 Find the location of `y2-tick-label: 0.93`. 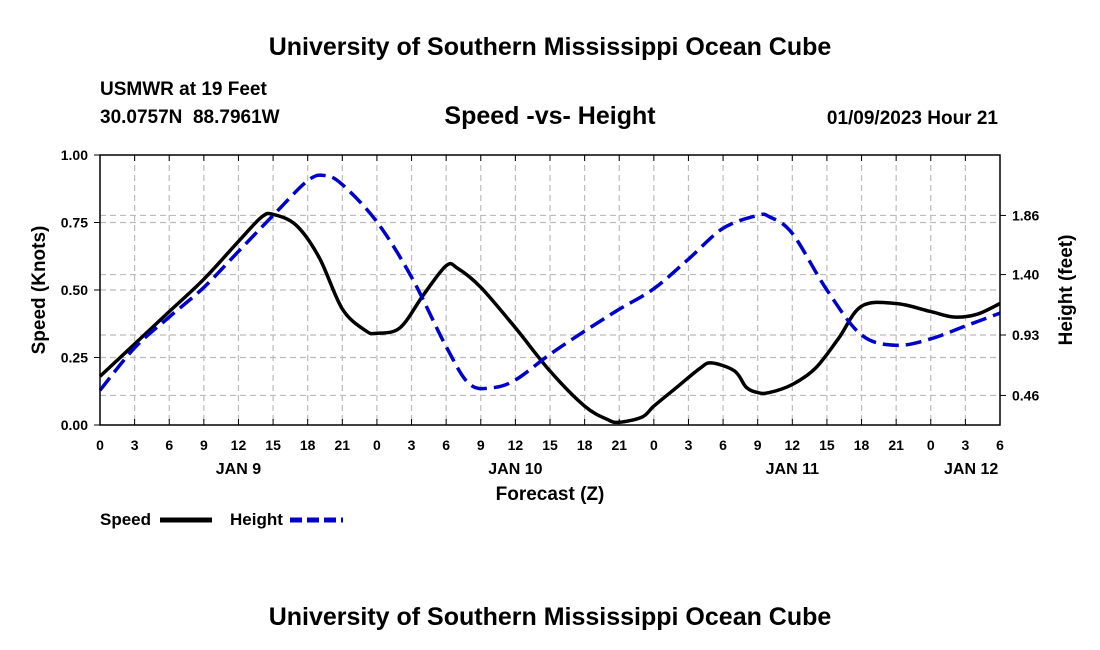

y2-tick-label: 0.93 is located at coordinates (1025, 335).